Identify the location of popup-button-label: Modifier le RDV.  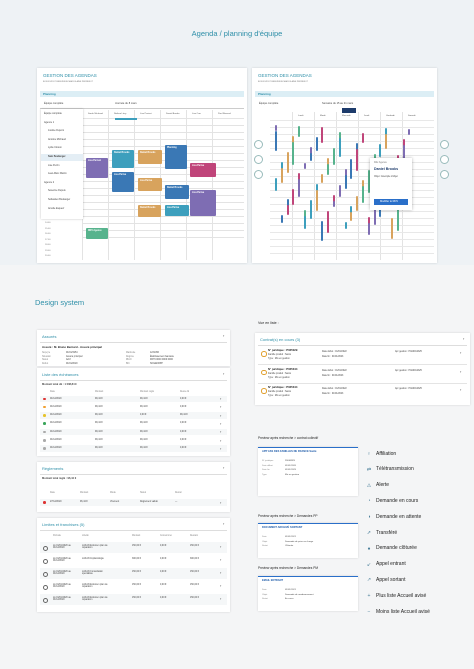
(389, 201).